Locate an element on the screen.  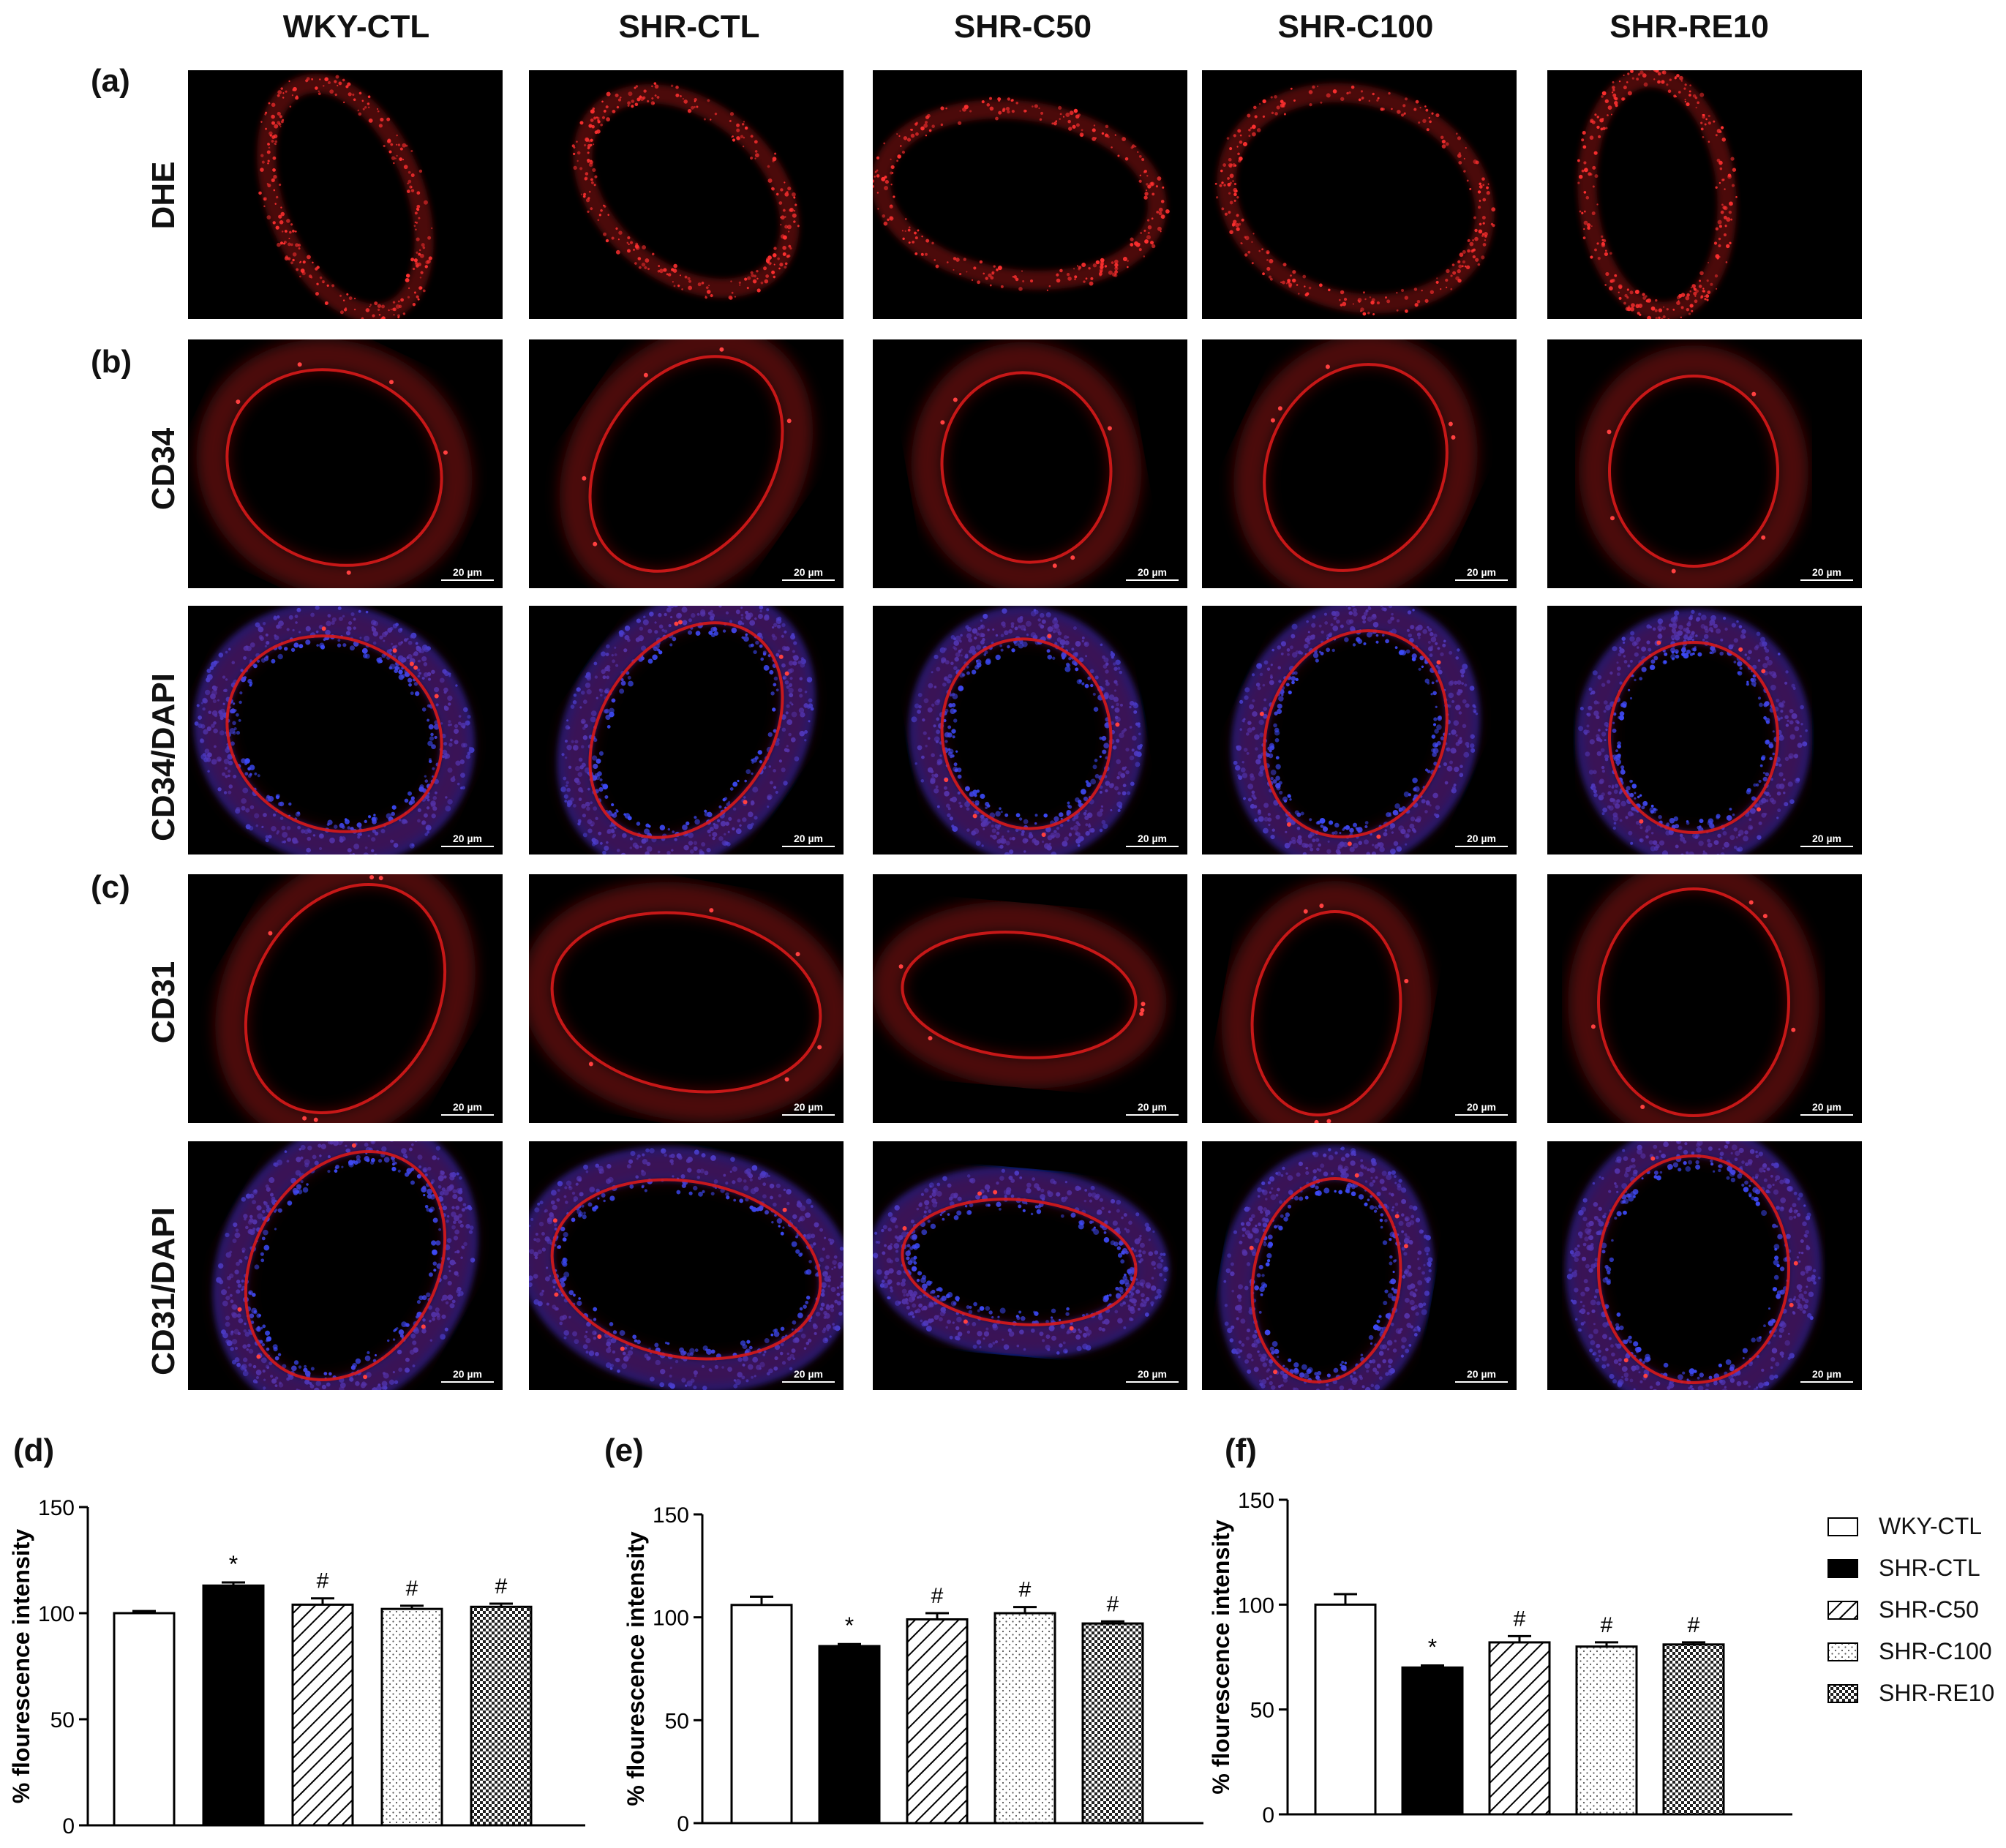
micro-image-cd34-shr-re10: 20 µm is located at coordinates (1704, 463).